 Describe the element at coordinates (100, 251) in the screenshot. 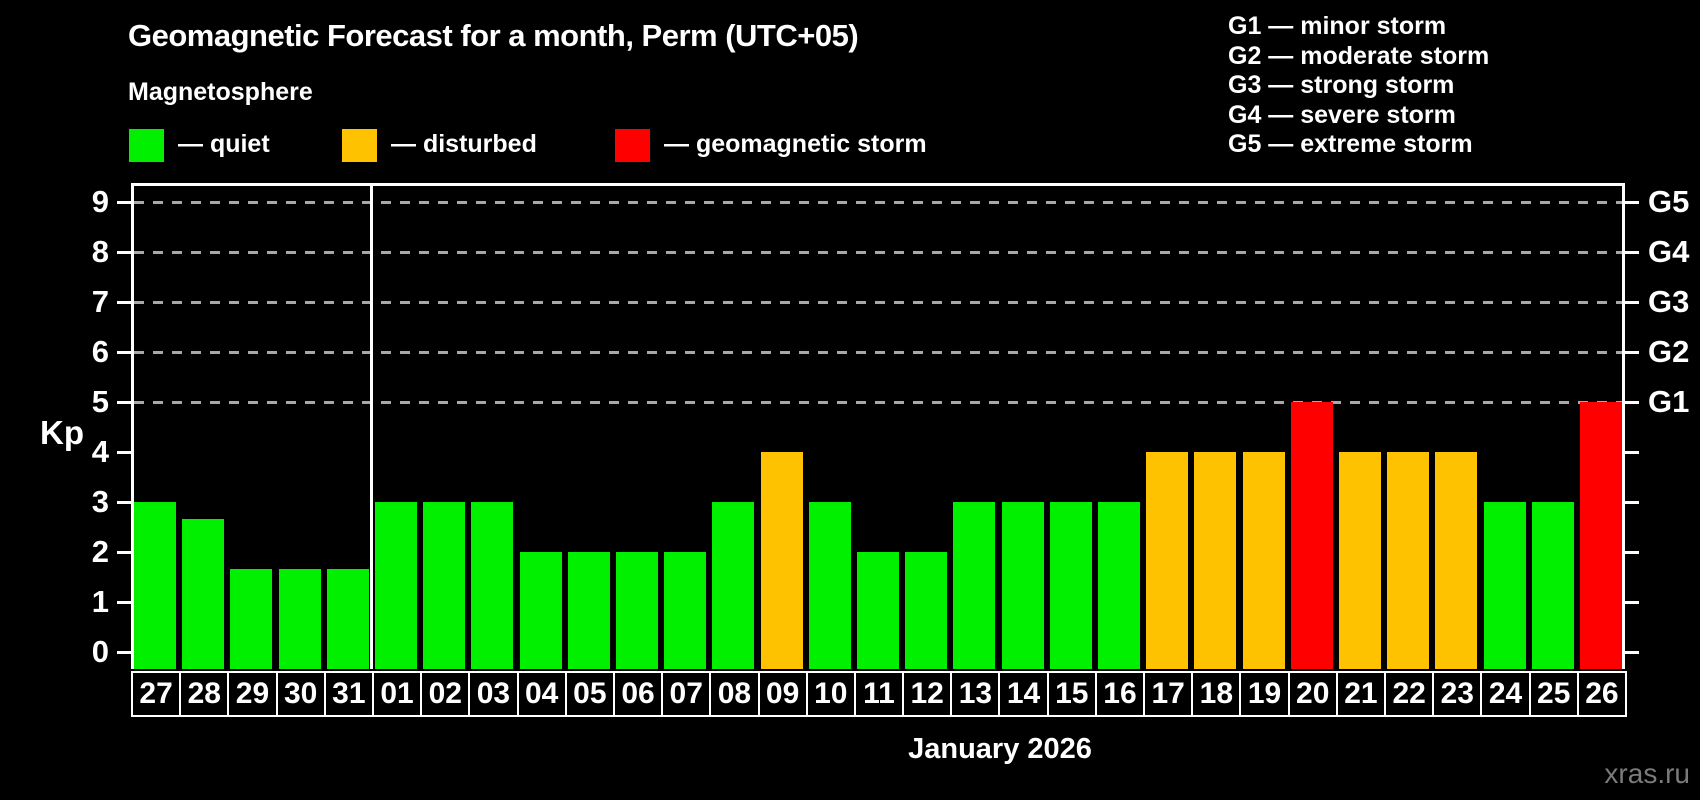

I see `y-axis-label-8: 8` at that location.